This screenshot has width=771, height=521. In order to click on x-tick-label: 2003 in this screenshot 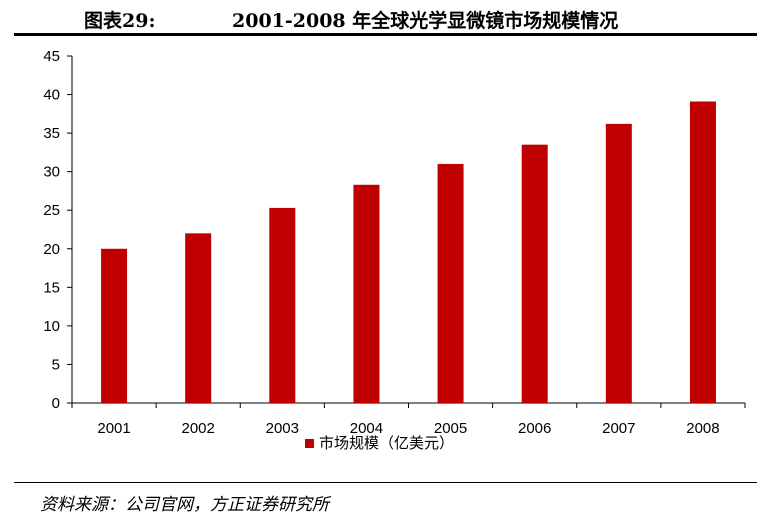, I will do `click(282, 428)`.